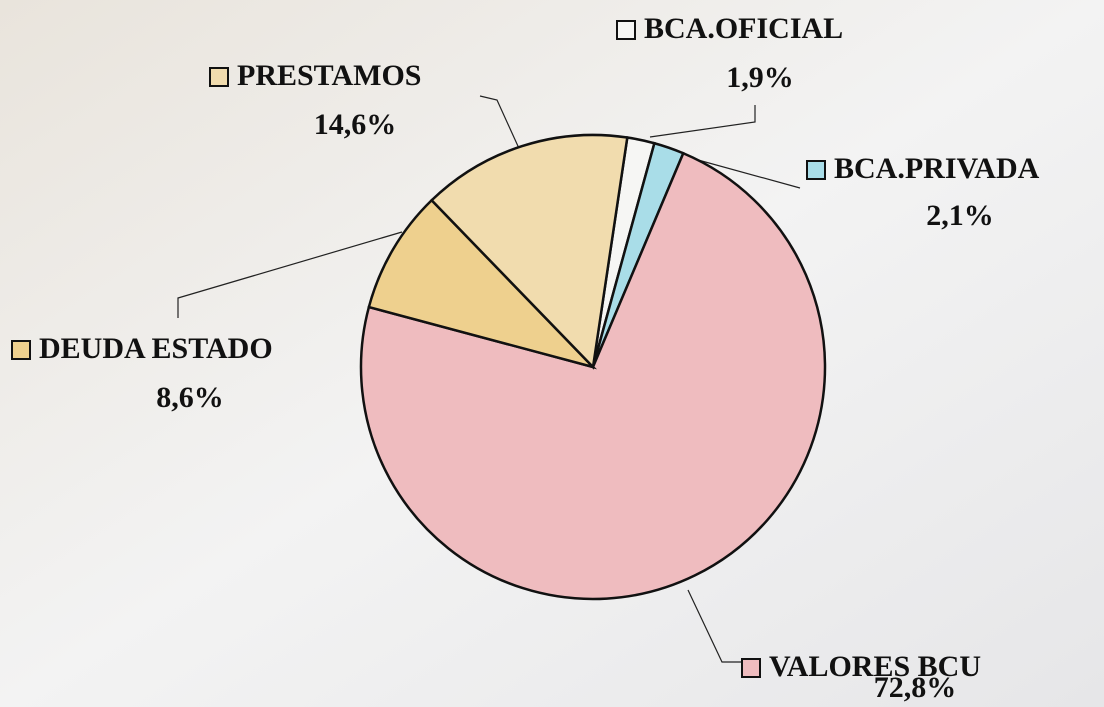 The height and width of the screenshot is (707, 1104). I want to click on slice-value-label: 14,6%, so click(355, 124).